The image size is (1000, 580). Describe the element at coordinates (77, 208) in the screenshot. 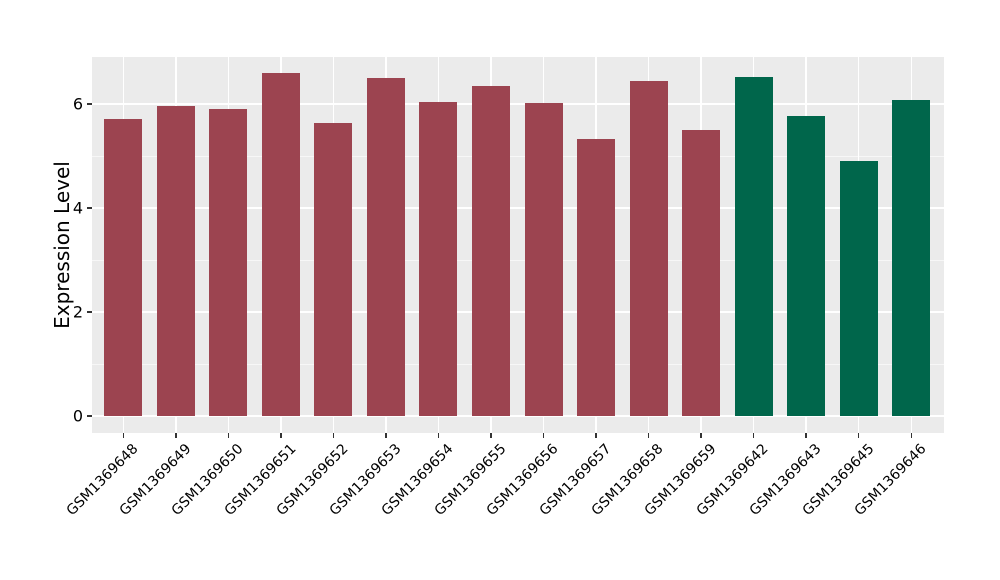

I see `y-tick-label: 4` at that location.